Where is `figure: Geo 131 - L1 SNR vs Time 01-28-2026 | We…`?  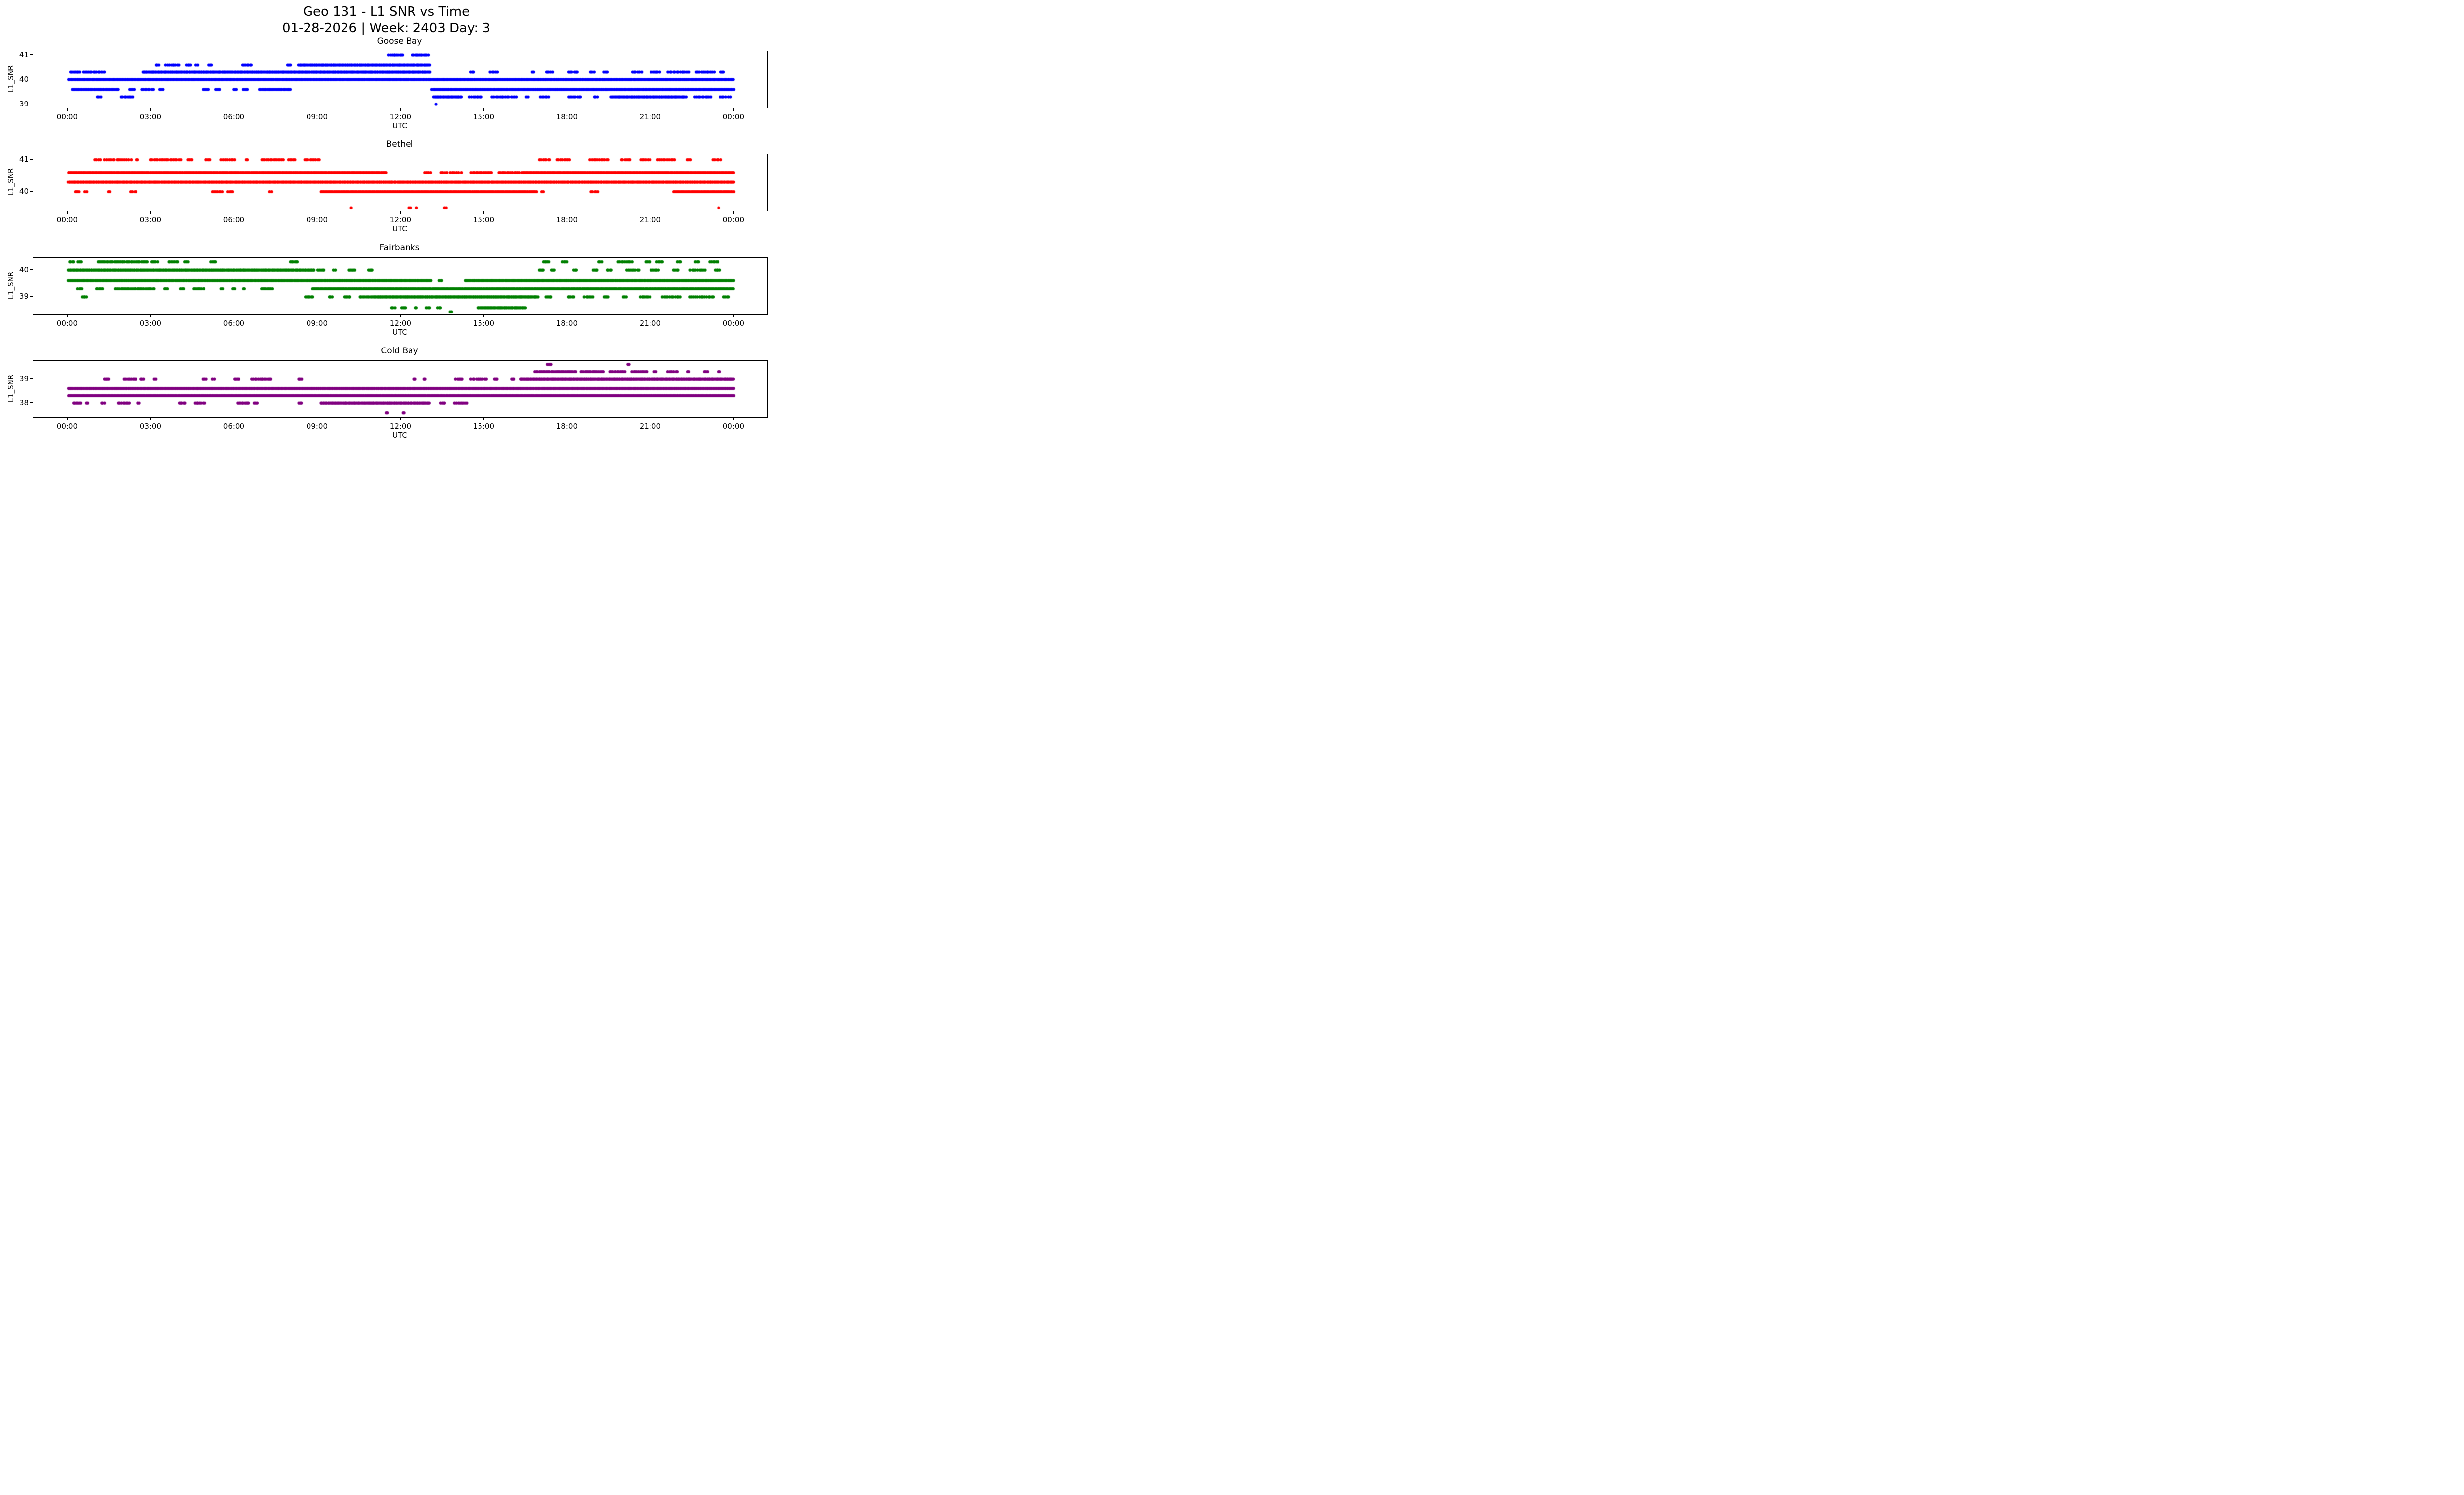 figure: Geo 131 - L1 SNR vs Time 01-28-2026 | We… is located at coordinates (386, 224).